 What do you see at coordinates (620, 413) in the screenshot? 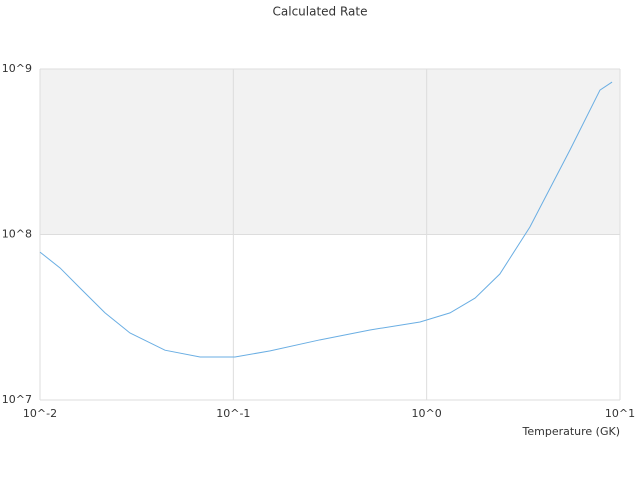
I see `x-tick-label: 10^1` at bounding box center [620, 413].